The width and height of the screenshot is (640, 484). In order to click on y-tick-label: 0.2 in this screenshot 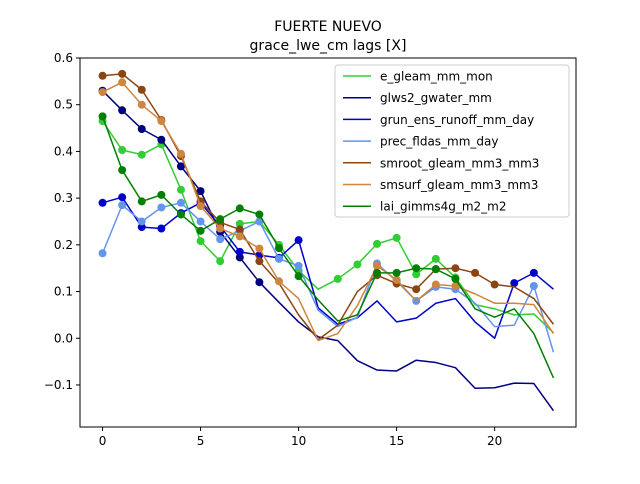, I will do `click(63, 245)`.